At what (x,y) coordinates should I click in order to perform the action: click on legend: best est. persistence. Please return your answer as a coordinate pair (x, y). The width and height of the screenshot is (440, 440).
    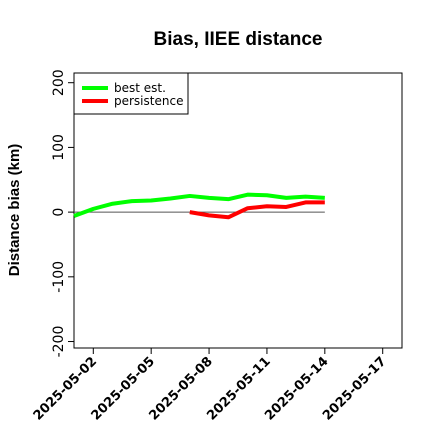
    Looking at the image, I should click on (131, 93).